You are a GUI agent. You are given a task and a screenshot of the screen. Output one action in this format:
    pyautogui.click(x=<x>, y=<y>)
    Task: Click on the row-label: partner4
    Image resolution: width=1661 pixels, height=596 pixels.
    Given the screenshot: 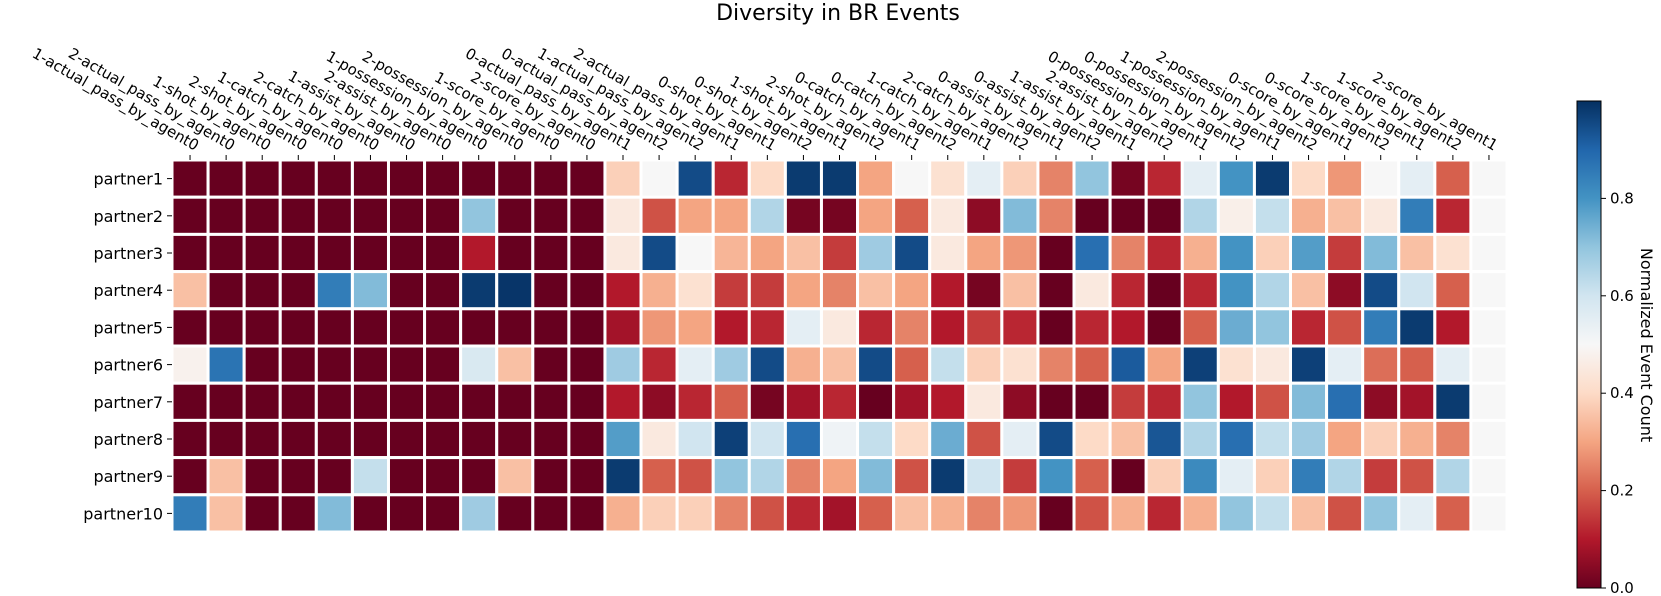 What is the action you would take?
    pyautogui.click(x=128, y=290)
    